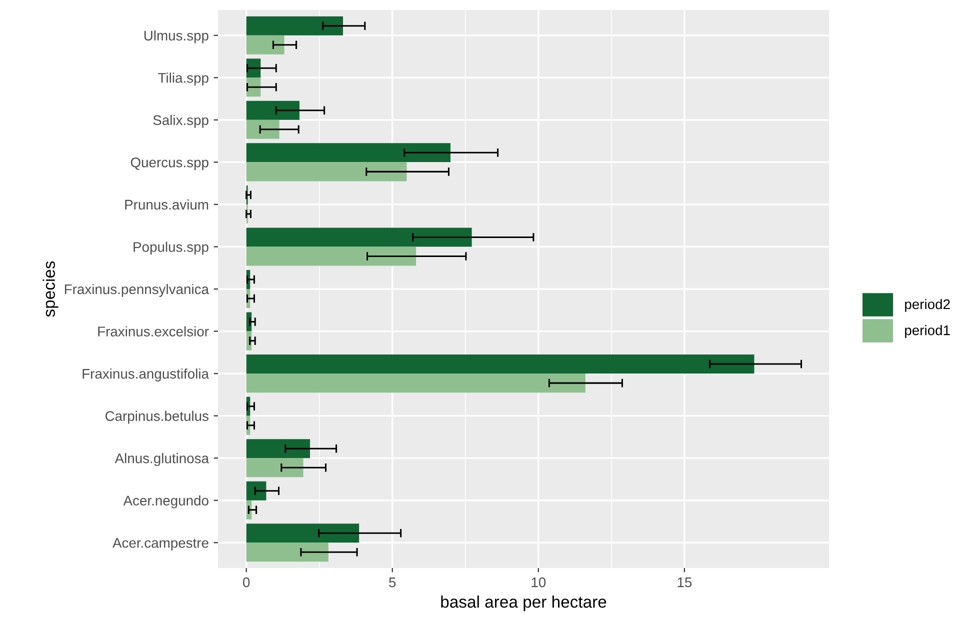  I want to click on legend-label: period1, so click(927, 331).